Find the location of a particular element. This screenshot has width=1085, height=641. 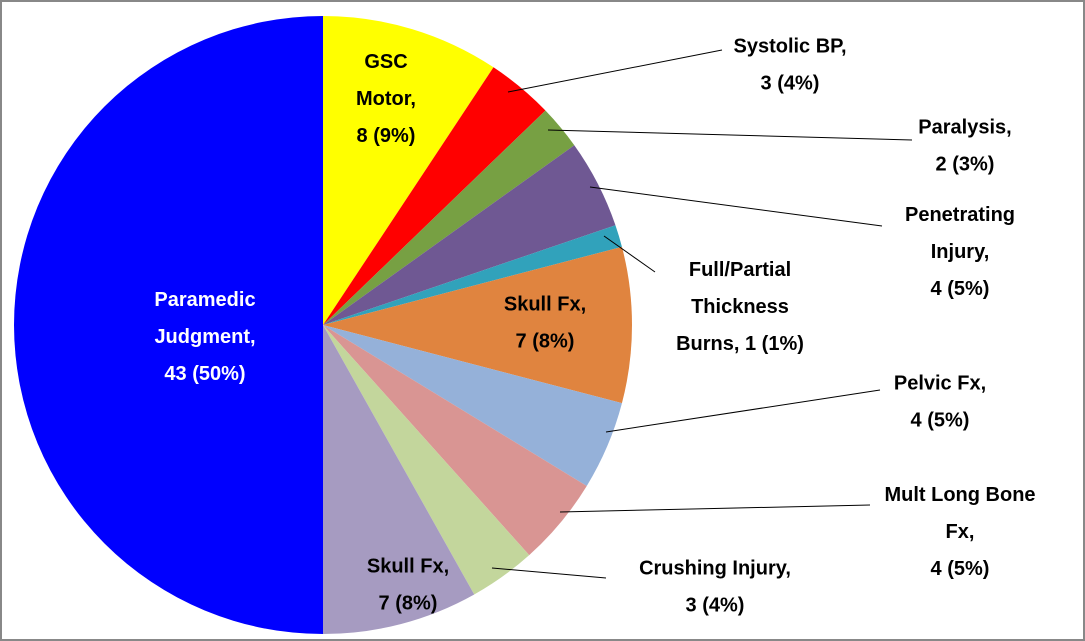

slice-label-line: Paralysis, is located at coordinates (964, 128).